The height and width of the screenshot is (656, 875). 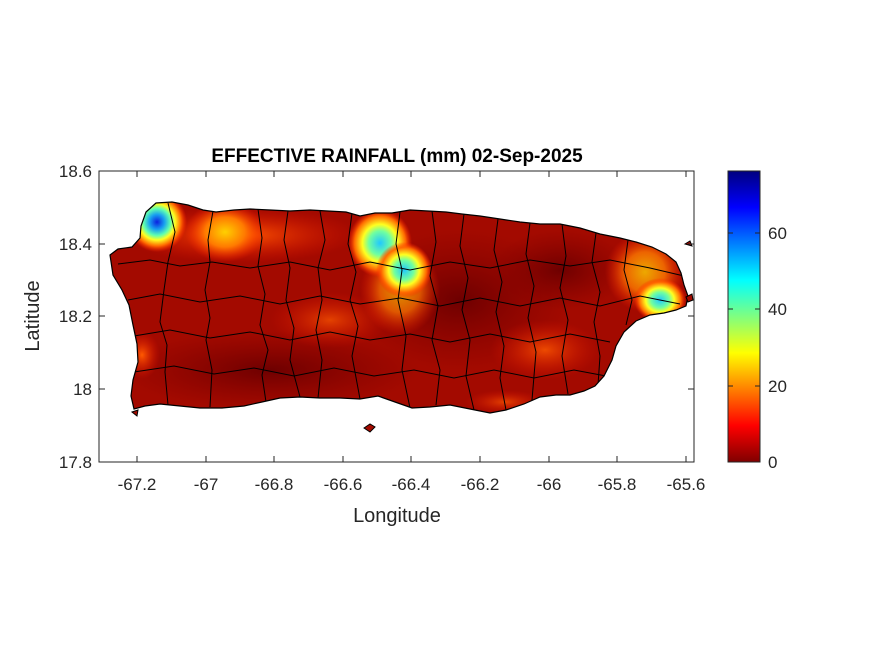 I want to click on x-tick-label: -66.8, so click(x=274, y=484).